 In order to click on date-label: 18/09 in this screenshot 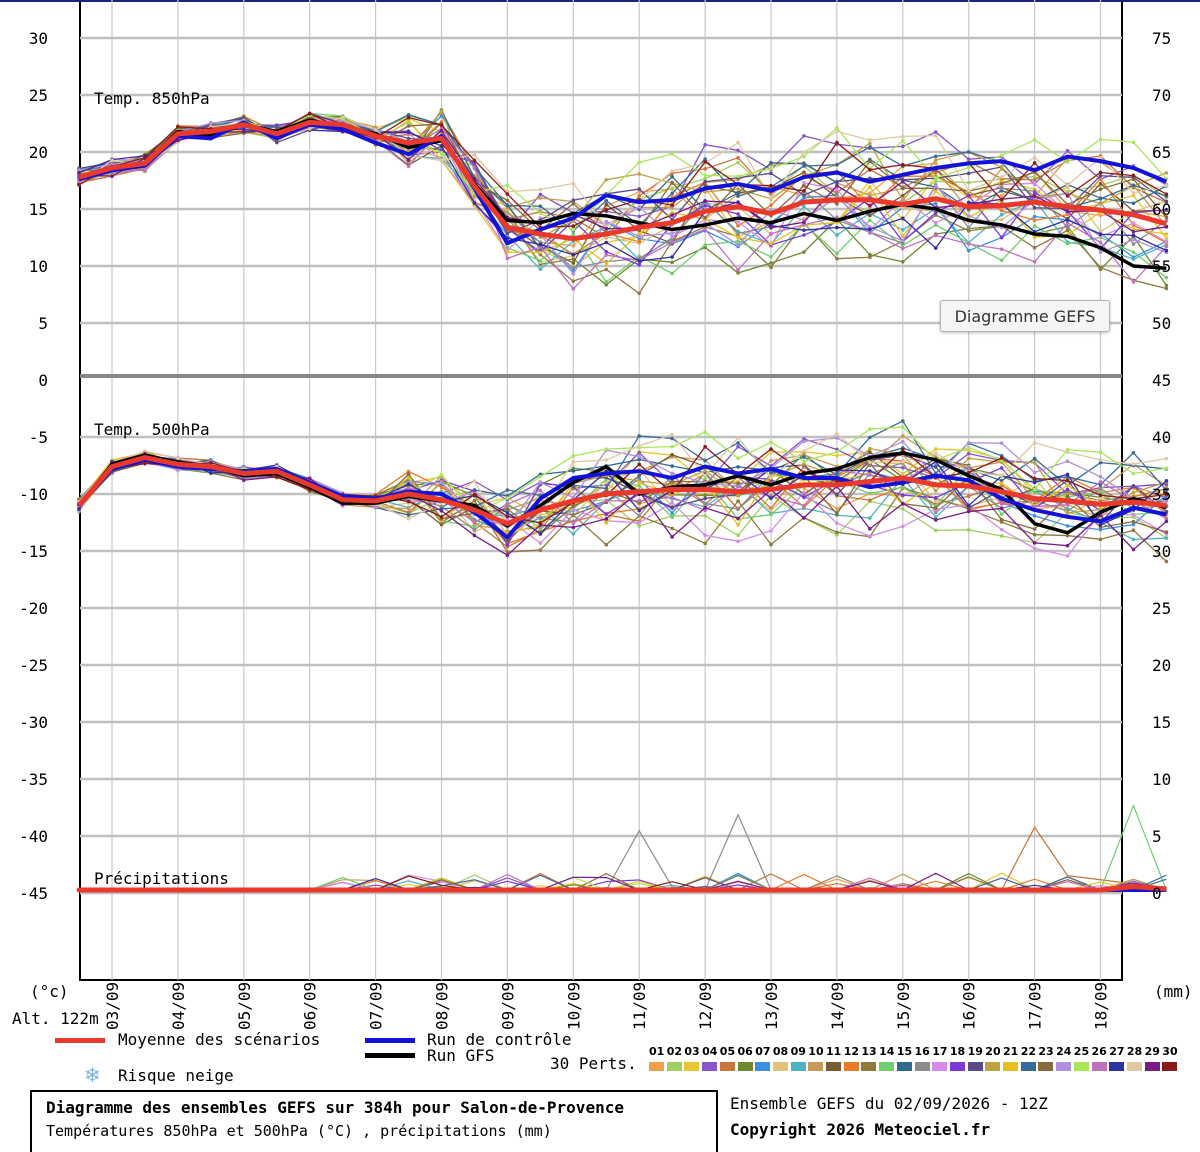, I will do `click(1101, 1006)`.